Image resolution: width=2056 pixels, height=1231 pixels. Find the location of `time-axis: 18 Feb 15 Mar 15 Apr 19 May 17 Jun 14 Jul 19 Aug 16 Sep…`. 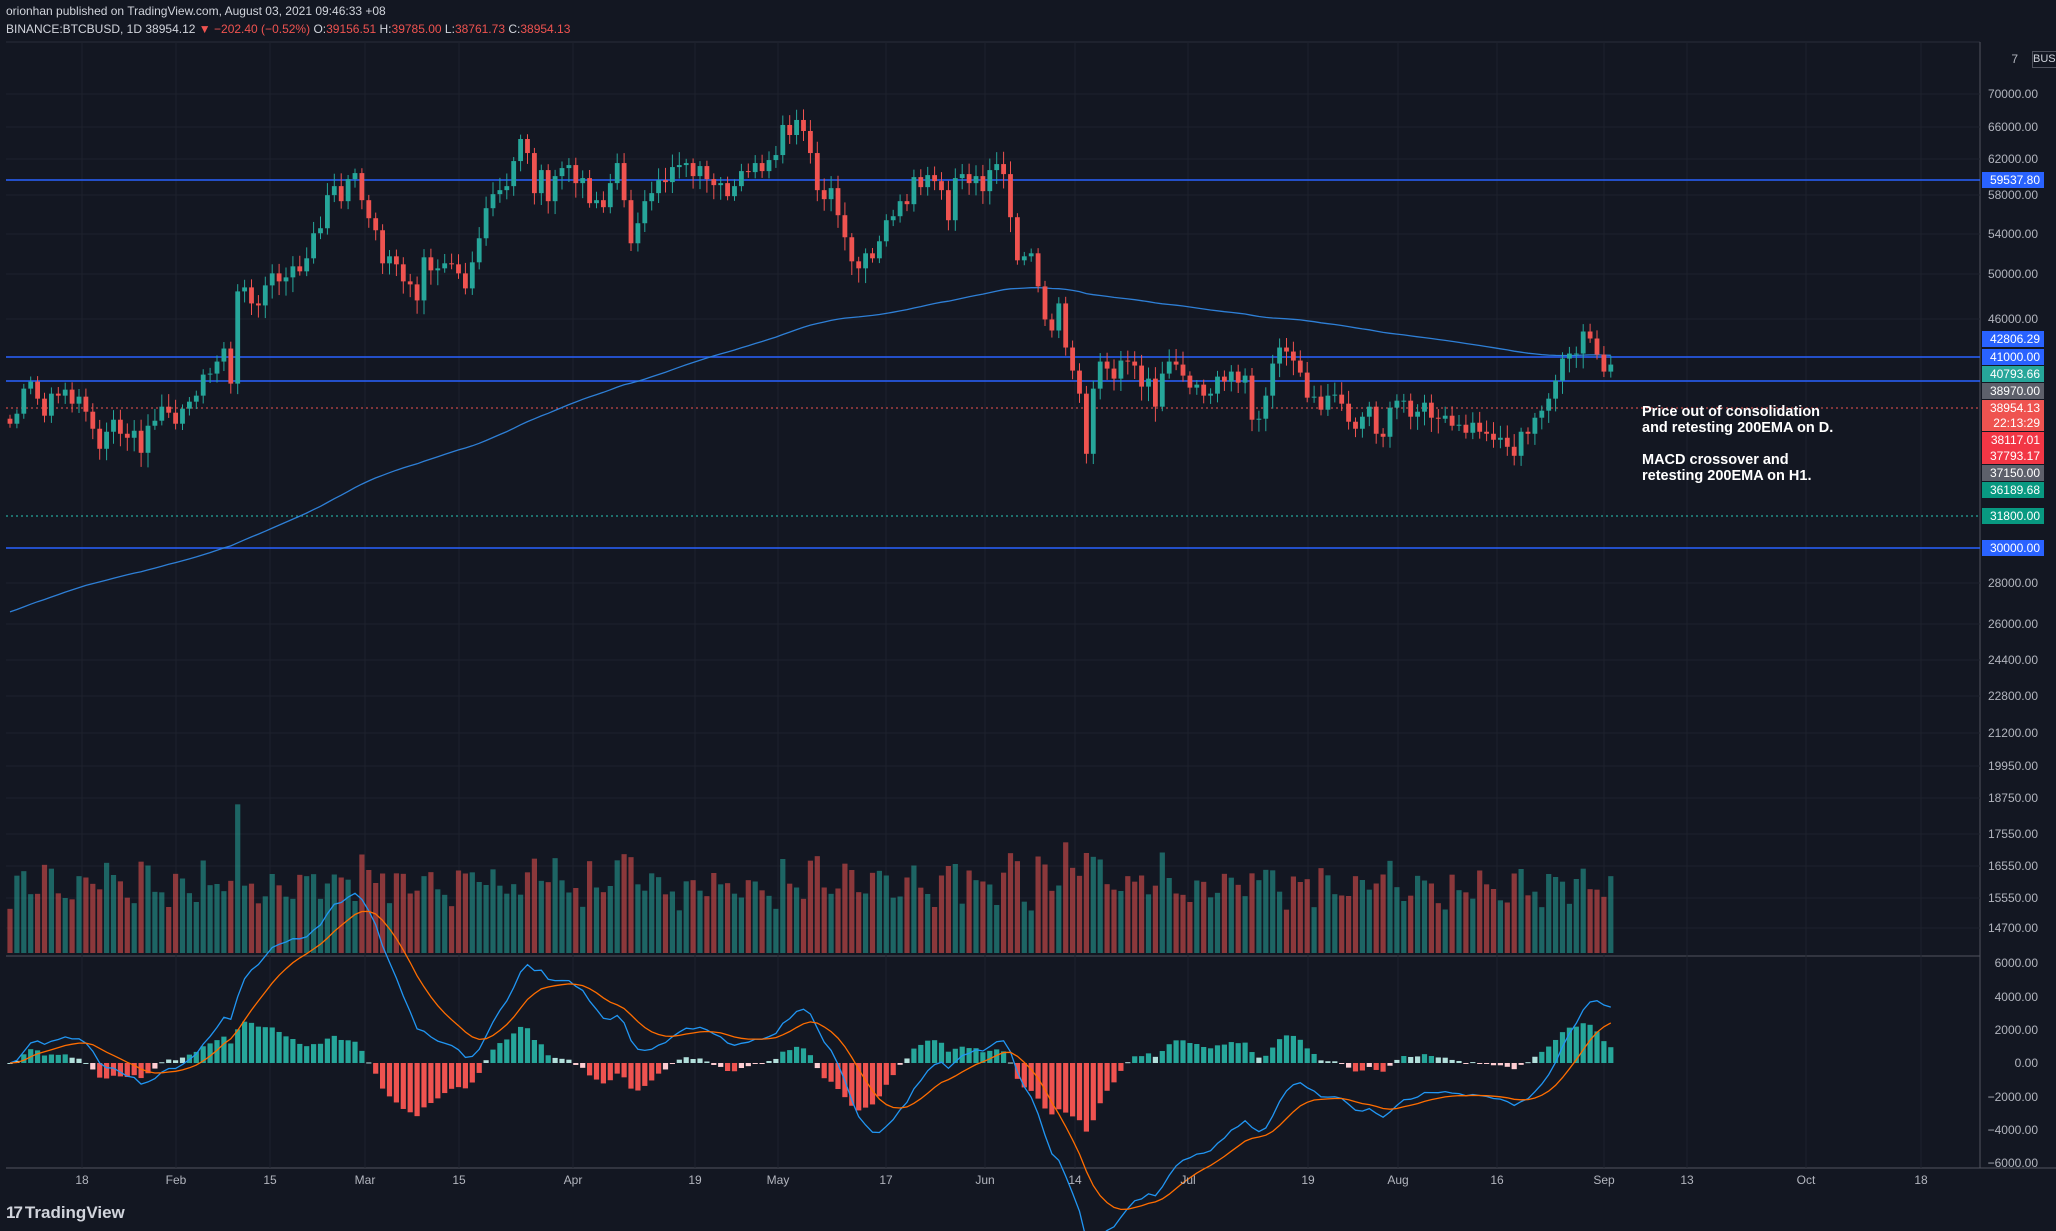

time-axis: 18 Feb 15 Mar 15 Apr 19 May 17 Jun 14 Jul 19 Aug 16 Sep… is located at coordinates (1001, 1180).